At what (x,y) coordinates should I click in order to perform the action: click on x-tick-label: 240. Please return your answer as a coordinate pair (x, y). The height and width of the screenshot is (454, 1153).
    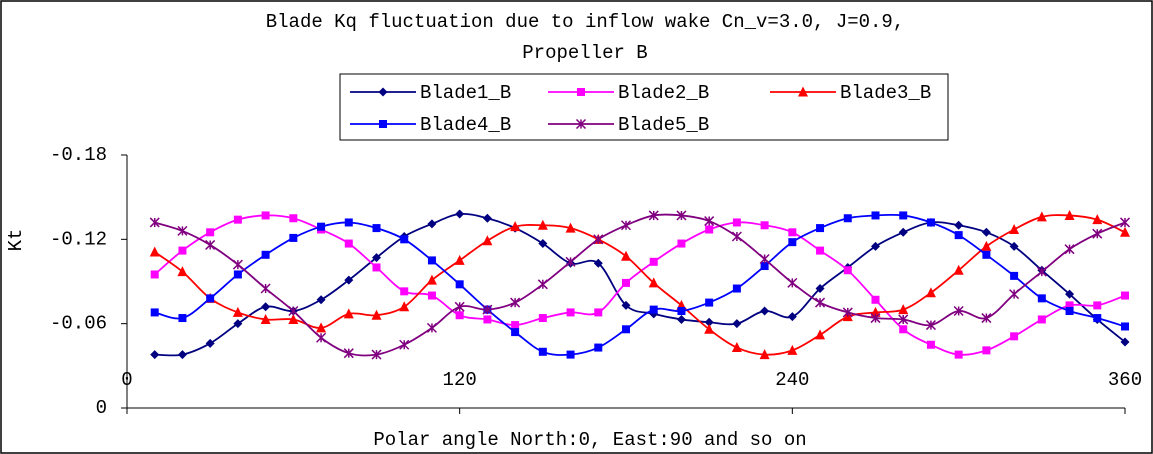
    Looking at the image, I should click on (792, 380).